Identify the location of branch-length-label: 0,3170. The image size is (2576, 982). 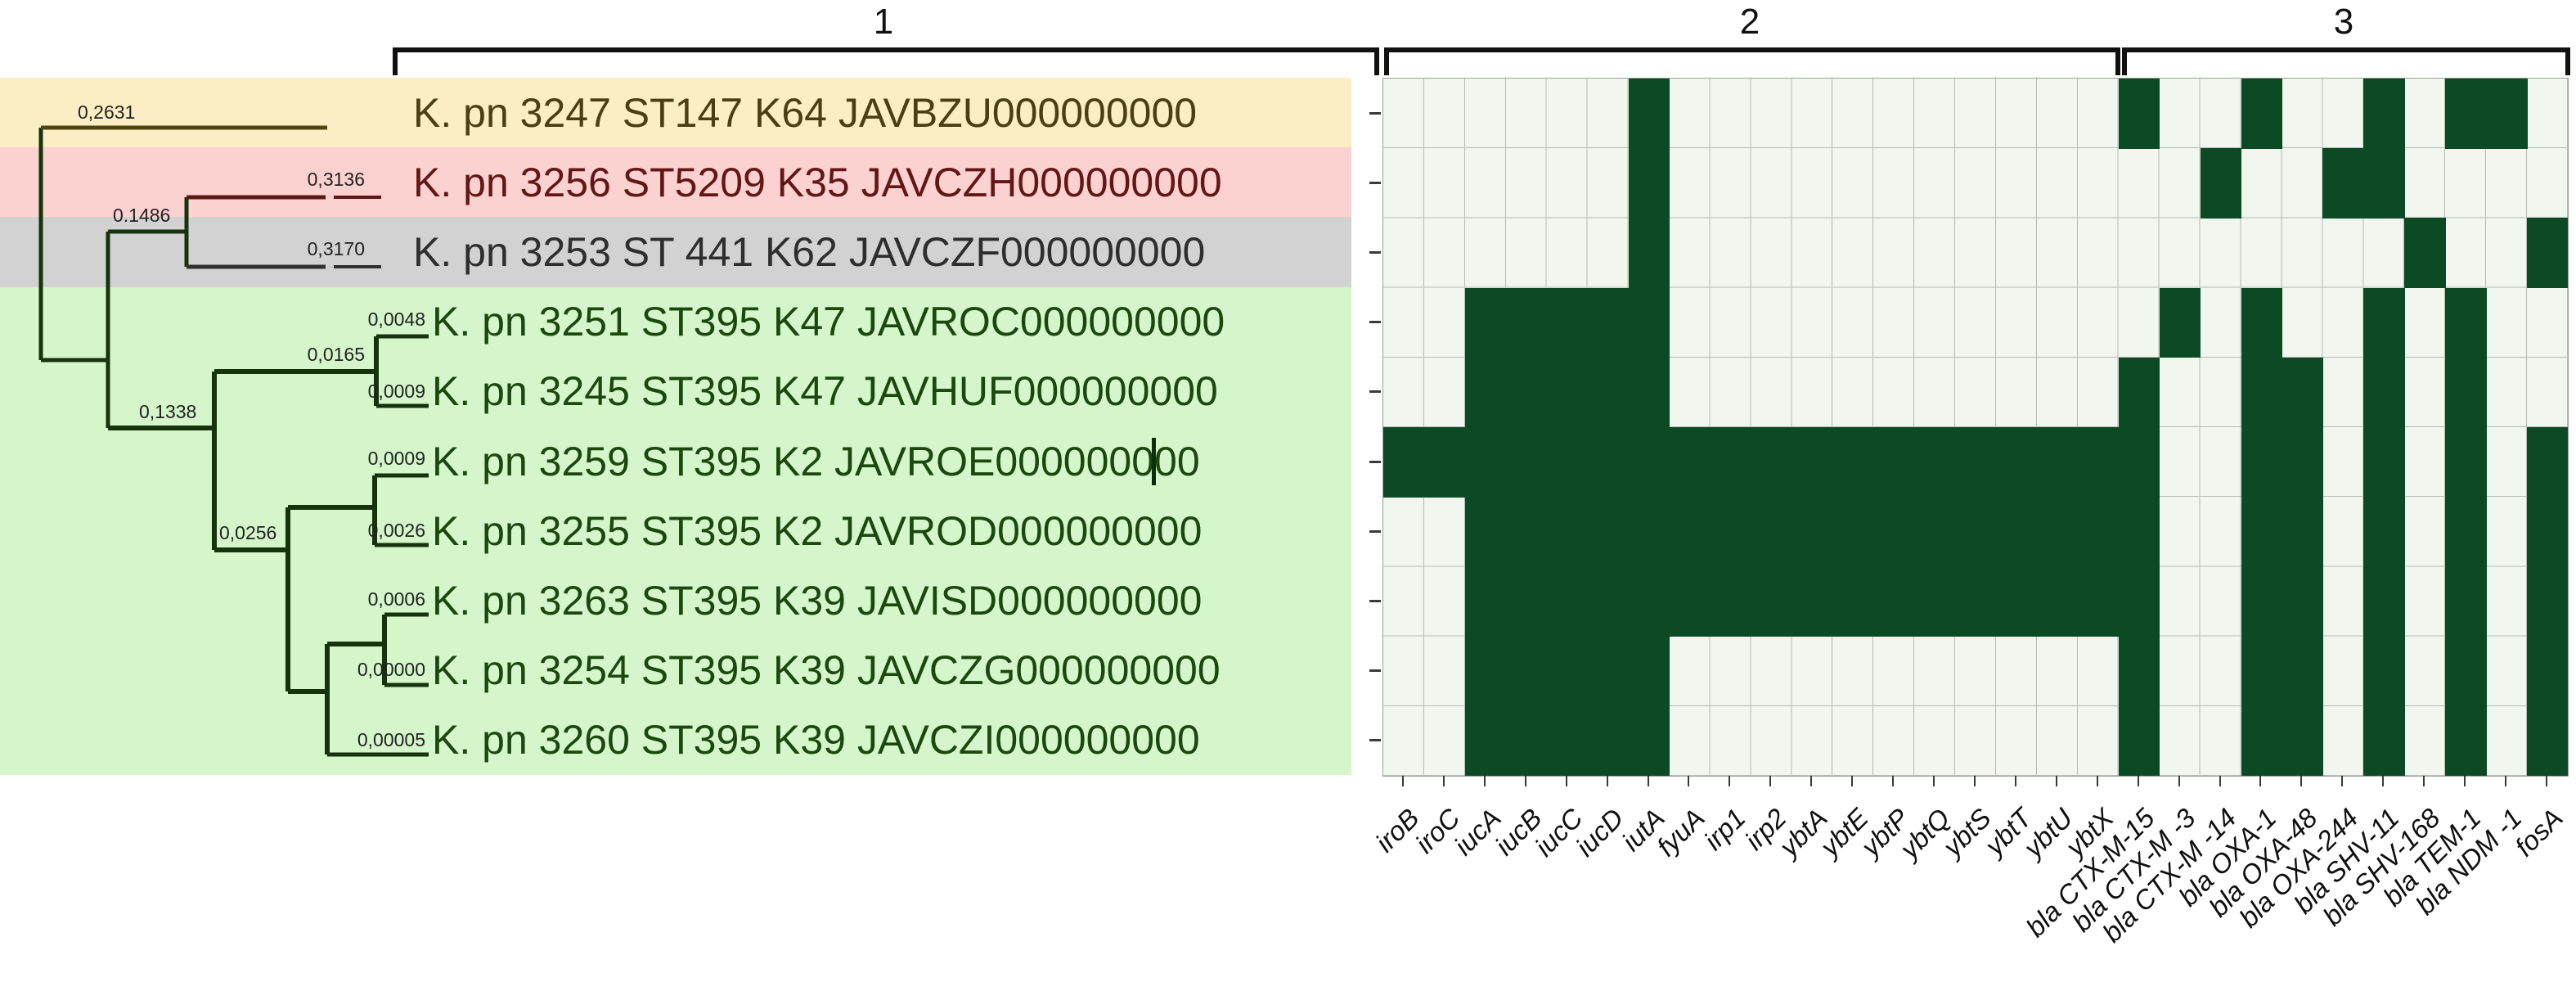
(336, 249).